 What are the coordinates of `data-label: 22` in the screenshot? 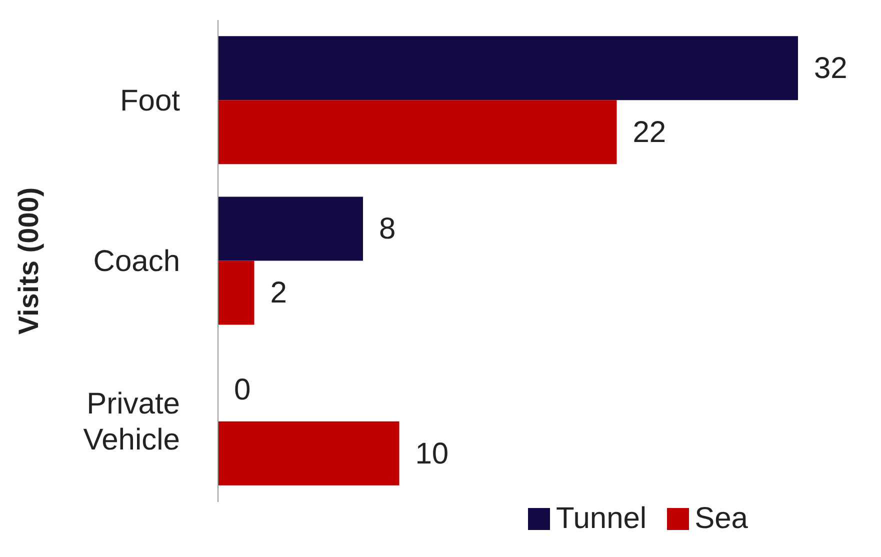 It's located at (649, 133).